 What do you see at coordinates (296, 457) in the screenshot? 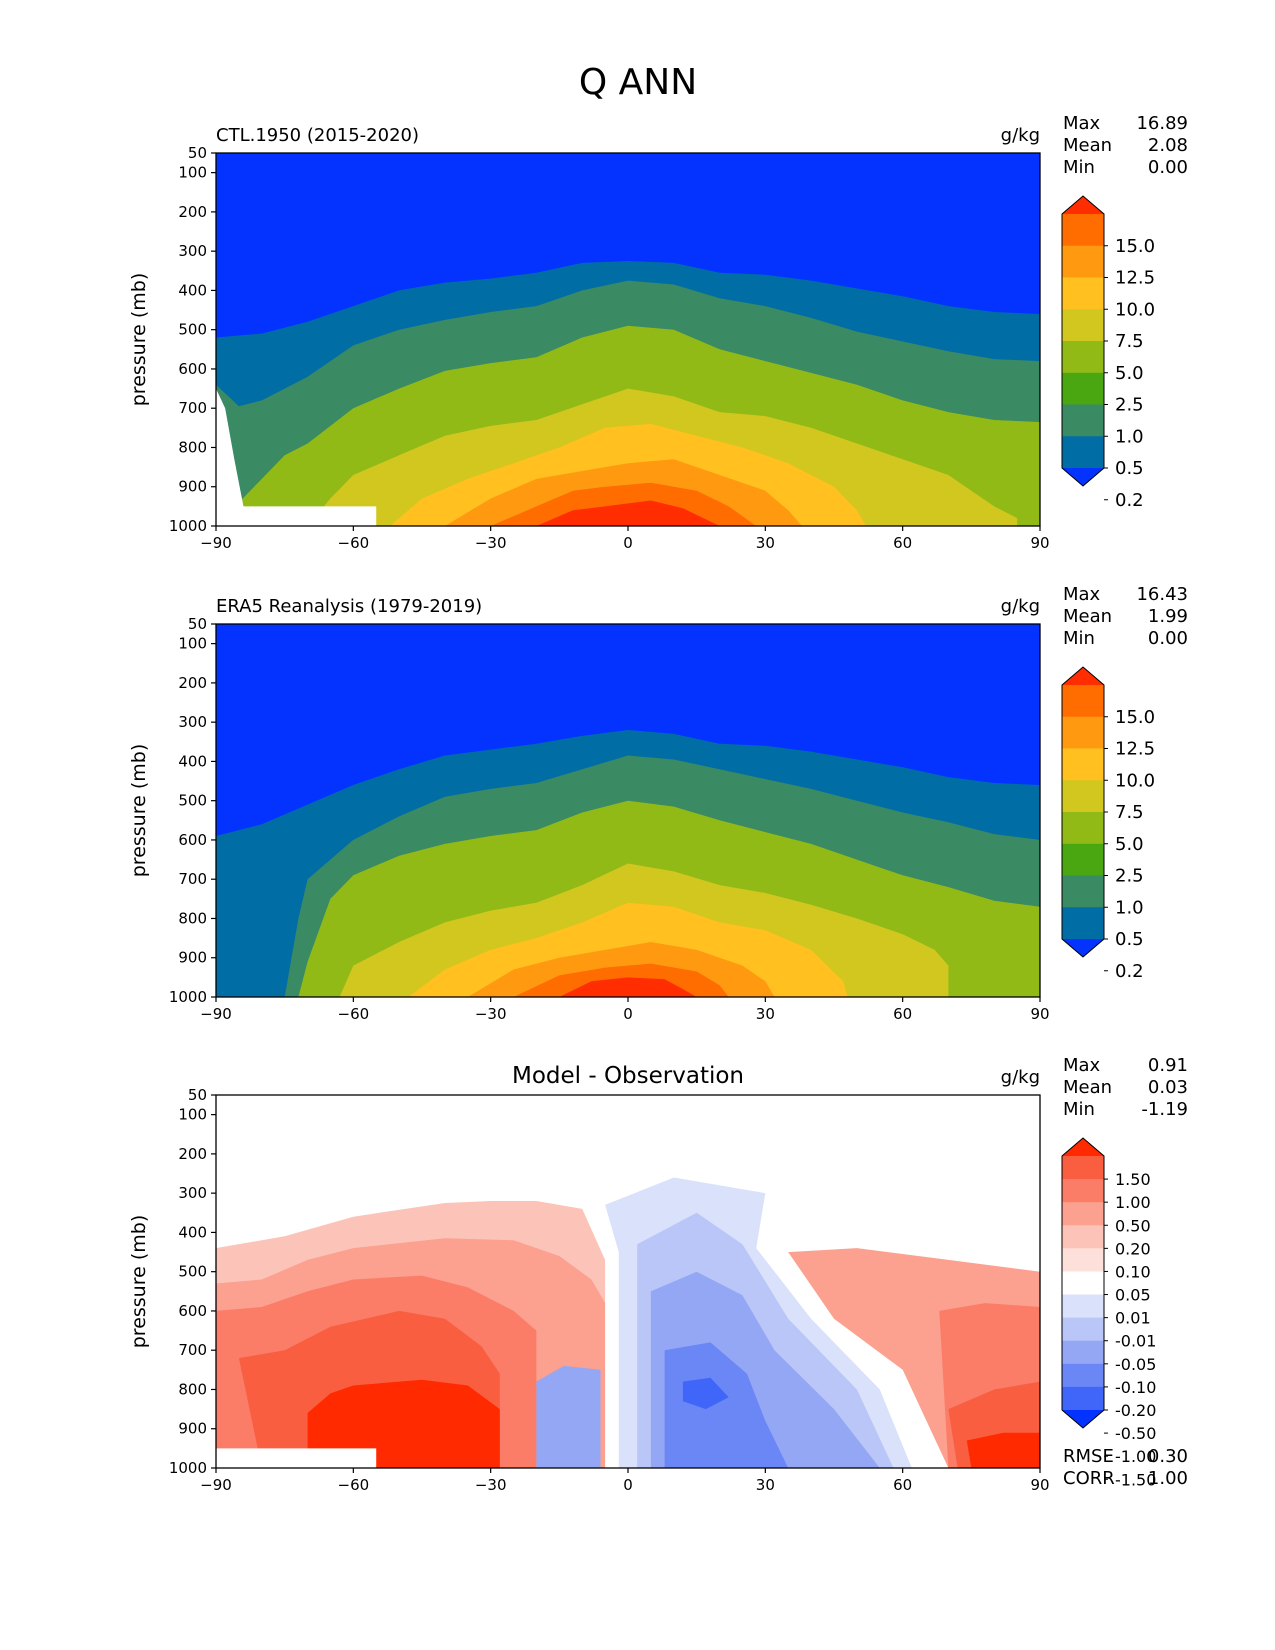
I see `missing-data-mask` at bounding box center [296, 457].